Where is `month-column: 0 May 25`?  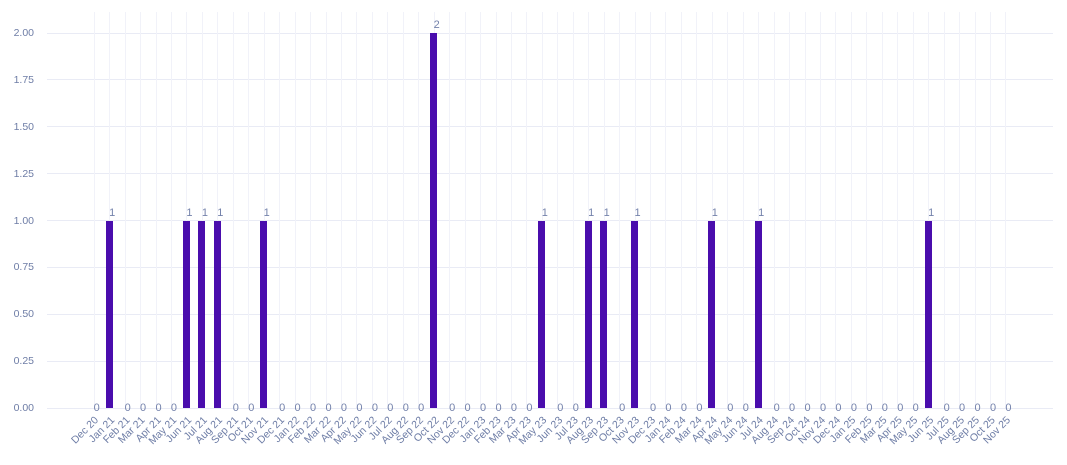 month-column: 0 May 25 is located at coordinates (904, 229).